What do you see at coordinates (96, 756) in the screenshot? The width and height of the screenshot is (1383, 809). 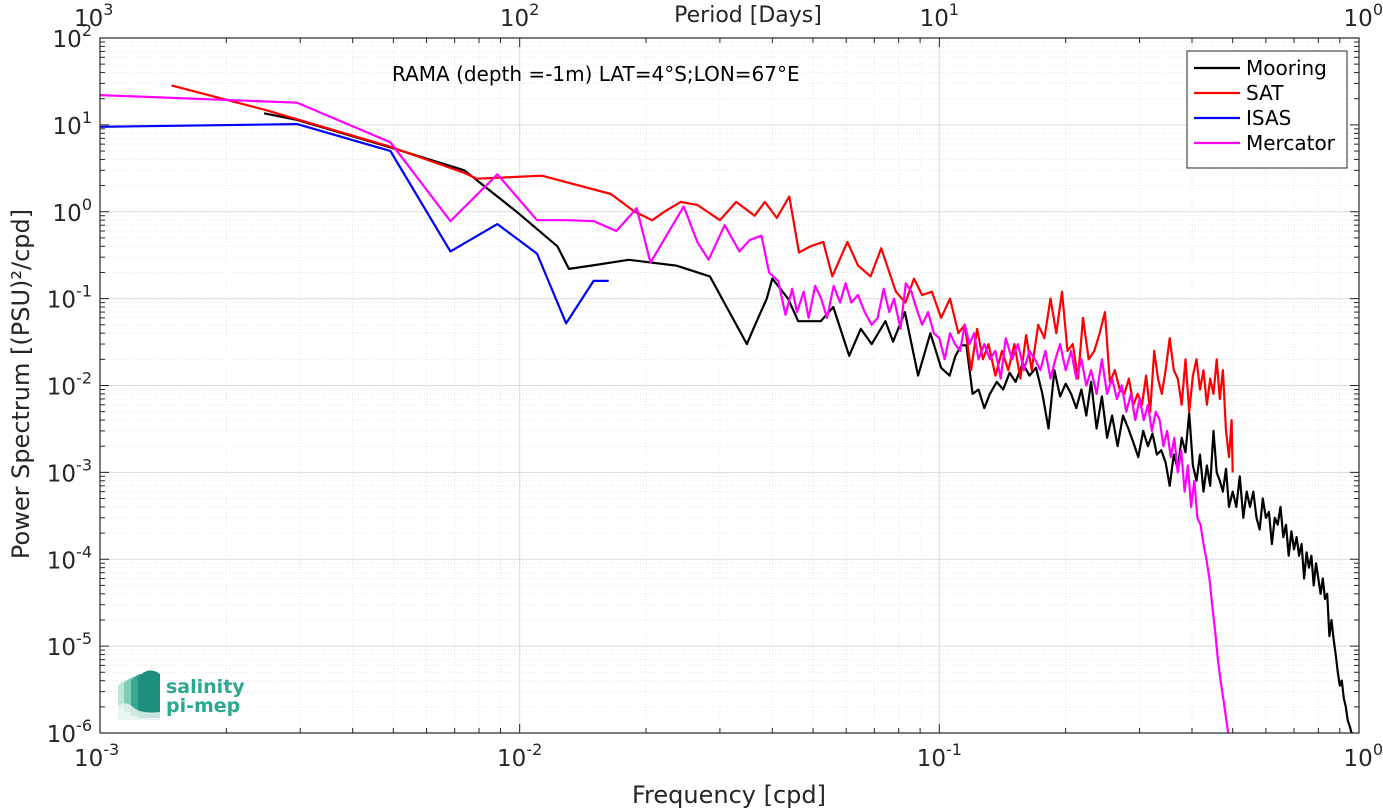 I see `x-tick-label: 10⁻³` at bounding box center [96, 756].